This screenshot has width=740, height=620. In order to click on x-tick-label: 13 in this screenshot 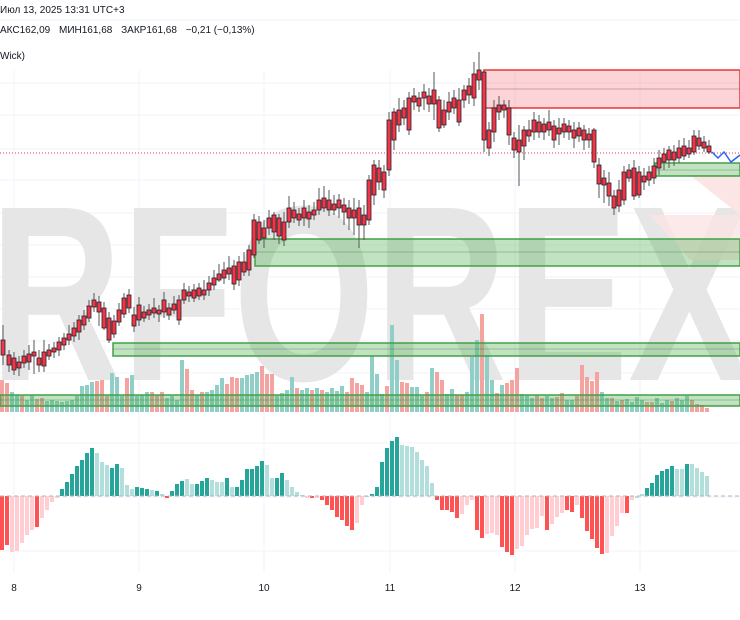, I will do `click(640, 588)`.